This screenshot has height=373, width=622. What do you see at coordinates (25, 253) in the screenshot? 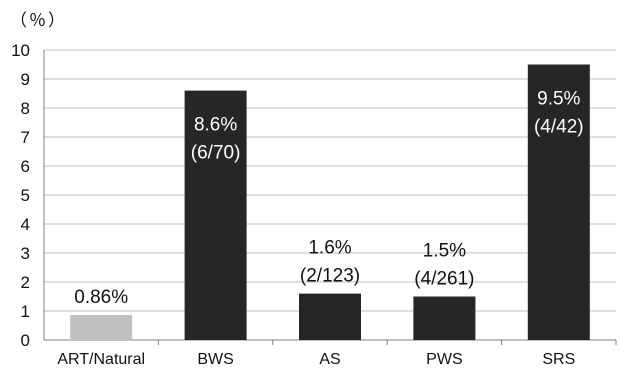
I see `y-tick-label: 3` at bounding box center [25, 253].